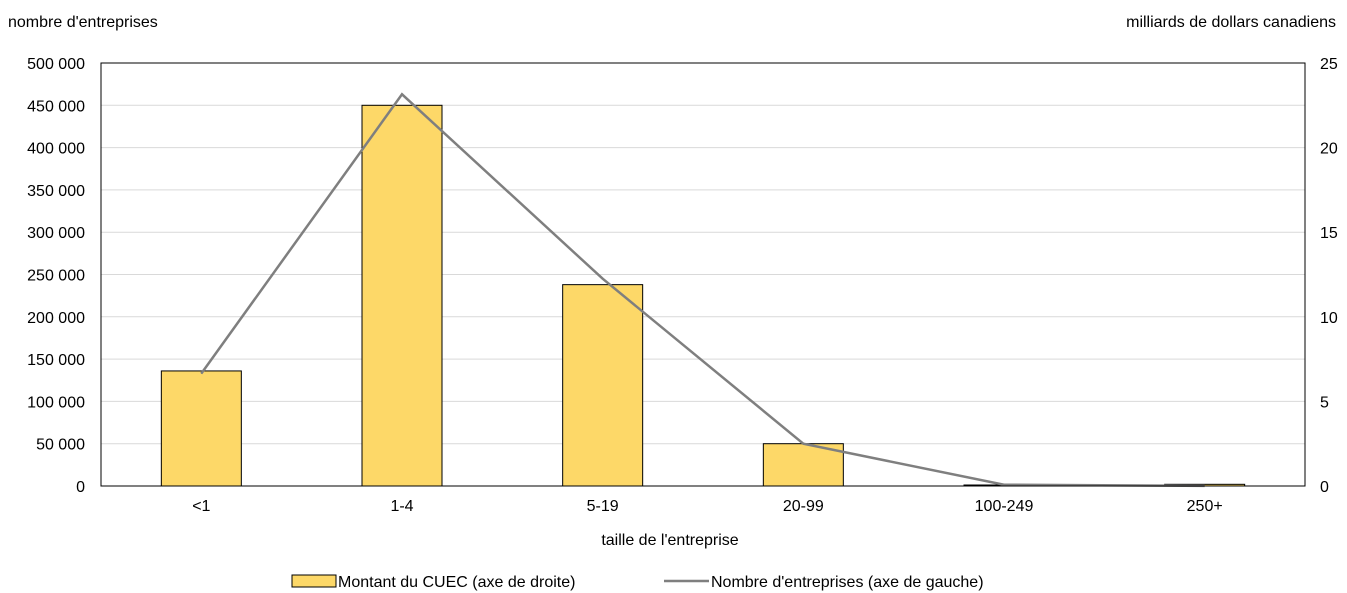  Describe the element at coordinates (201, 506) in the screenshot. I see `x-tick-label: <1` at that location.